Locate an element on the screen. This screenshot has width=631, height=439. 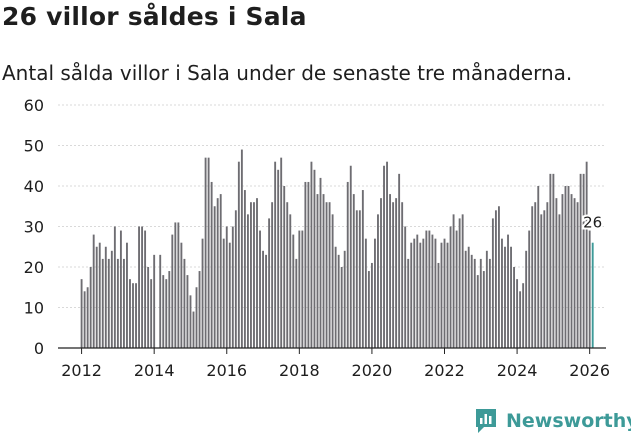
y-tick-label: 20 is located at coordinates (34, 267).